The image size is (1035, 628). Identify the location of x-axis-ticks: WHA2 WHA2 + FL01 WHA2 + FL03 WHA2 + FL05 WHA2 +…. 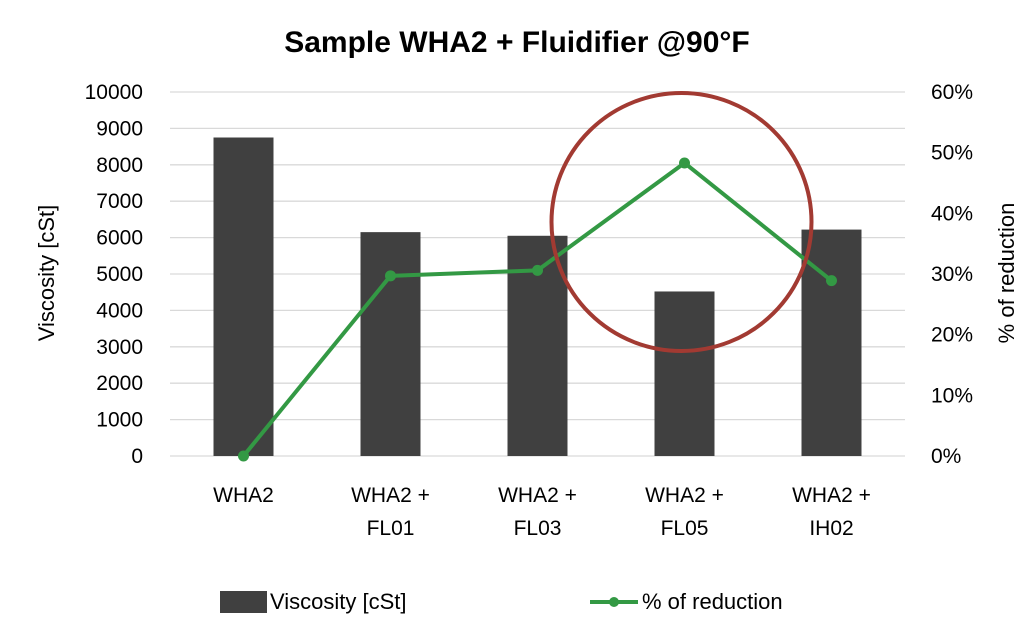
(542, 512).